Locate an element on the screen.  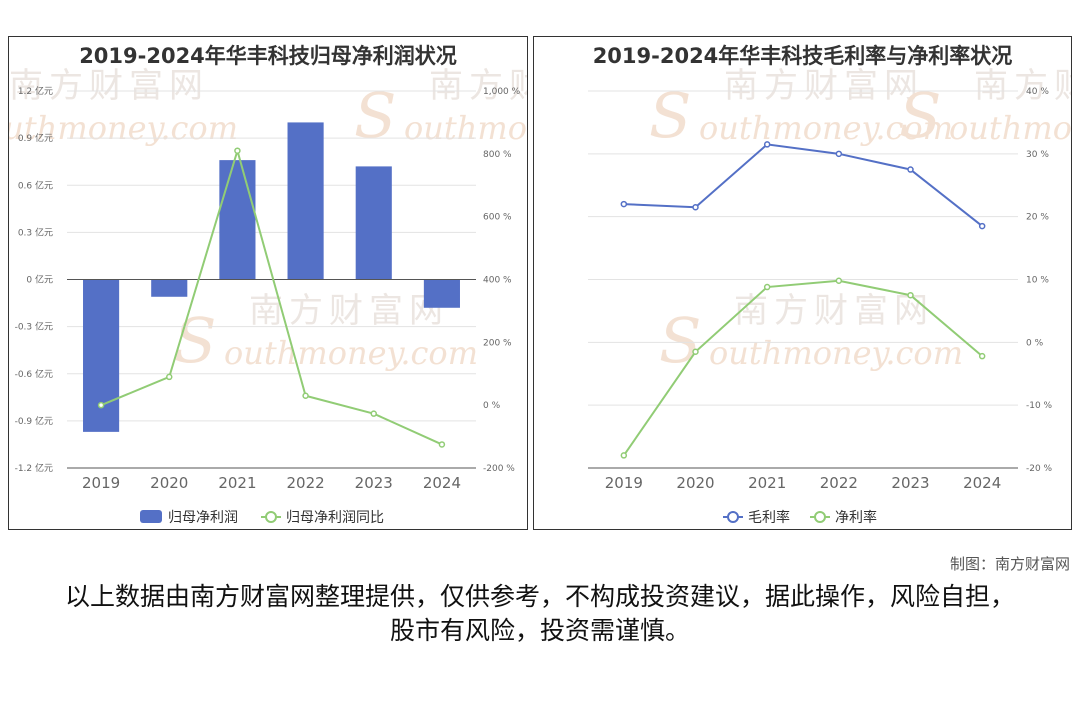
legend-label-net-profit: 归母净利润 is located at coordinates (203, 517).